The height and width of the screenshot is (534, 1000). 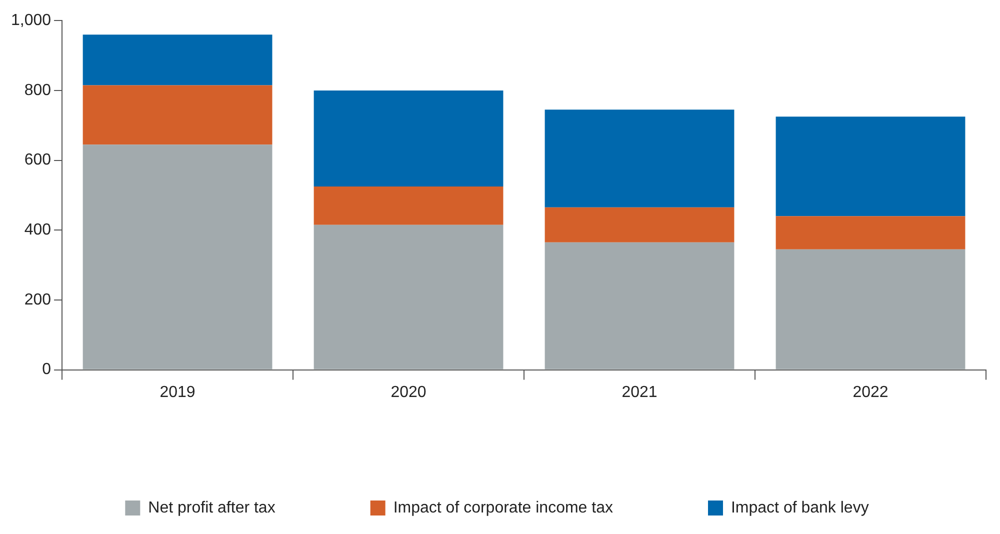 I want to click on y-tick-label: 800, so click(x=38, y=90).